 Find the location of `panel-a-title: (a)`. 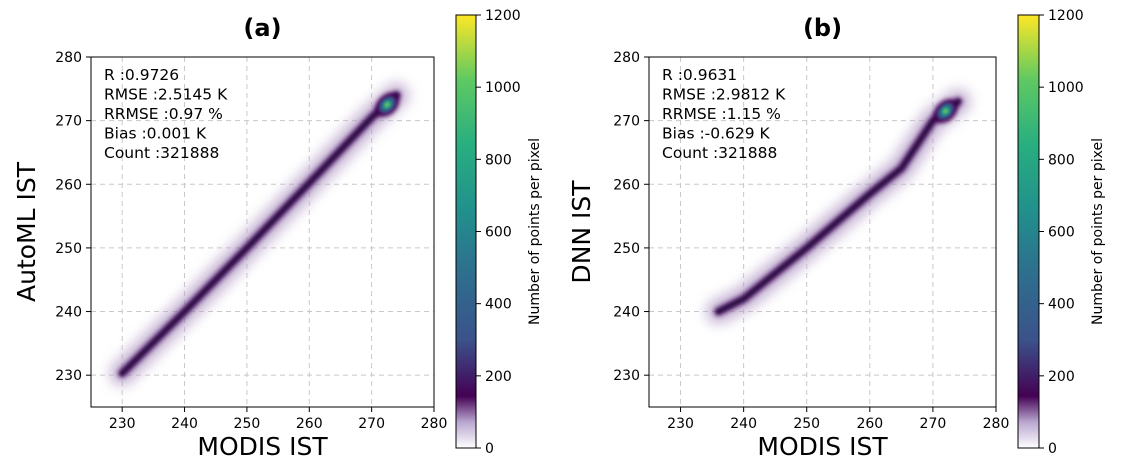

panel-a-title: (a) is located at coordinates (262, 28).